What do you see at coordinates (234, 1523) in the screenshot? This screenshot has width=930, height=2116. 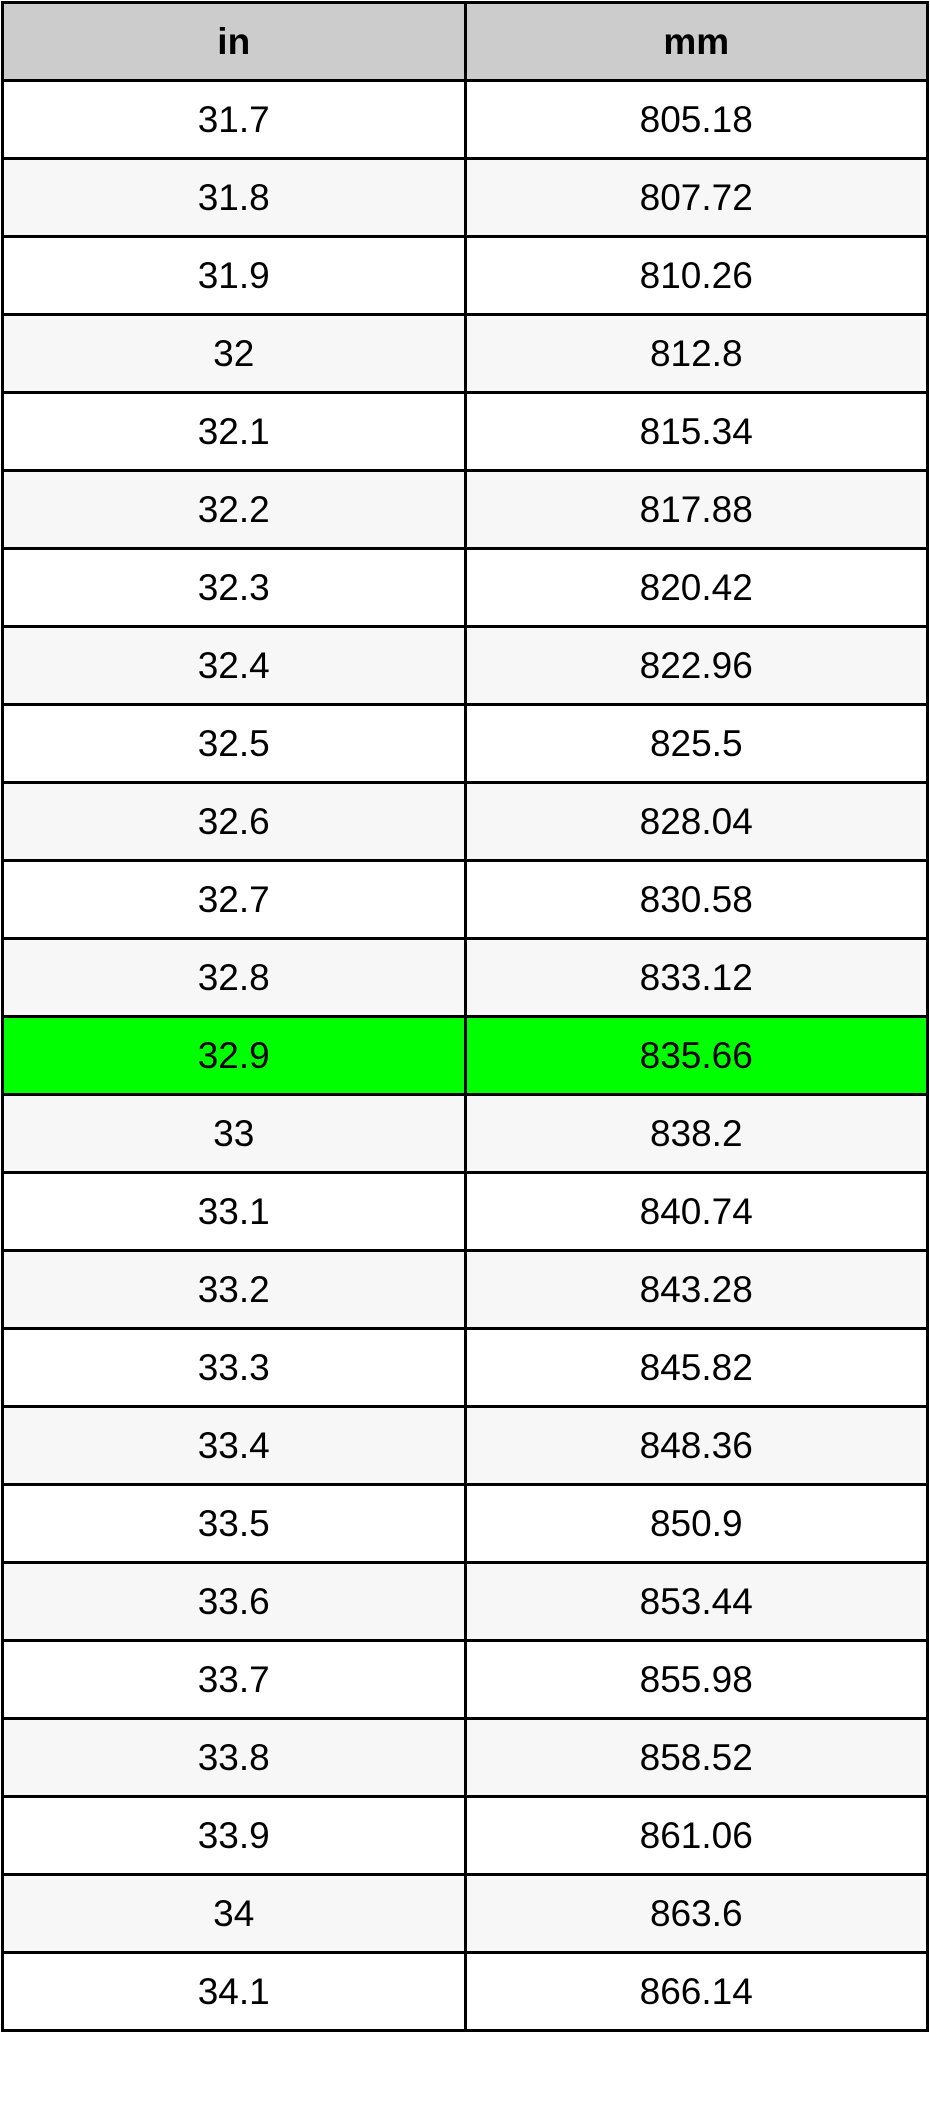 I see `cell-in: 33.5` at bounding box center [234, 1523].